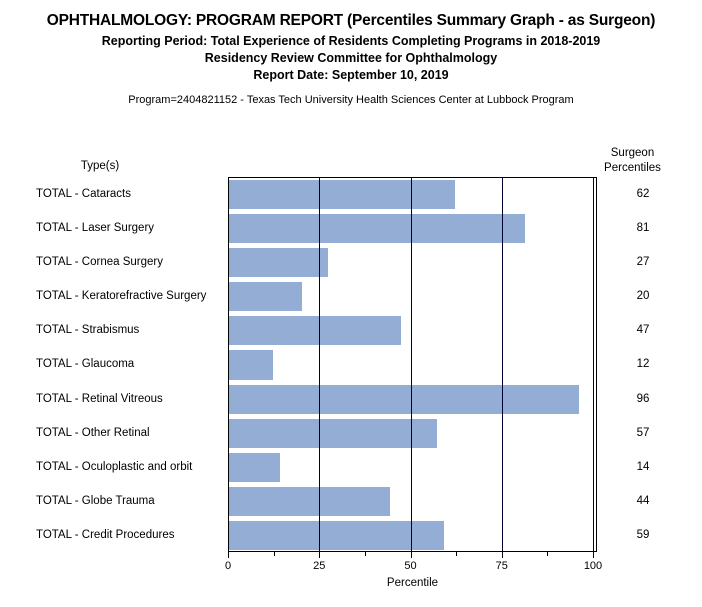 Image resolution: width=702 pixels, height=607 pixels. What do you see at coordinates (593, 566) in the screenshot?
I see `x-axis-tick-label: 100` at bounding box center [593, 566].